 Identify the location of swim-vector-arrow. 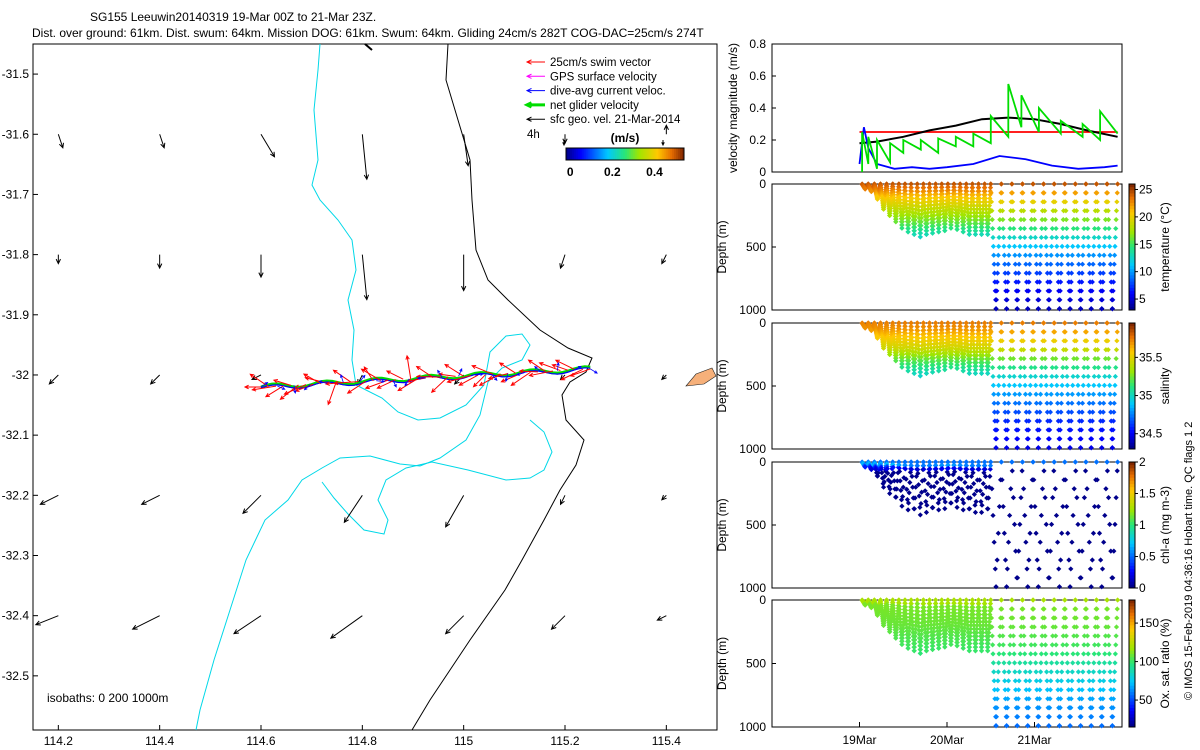
(252, 387).